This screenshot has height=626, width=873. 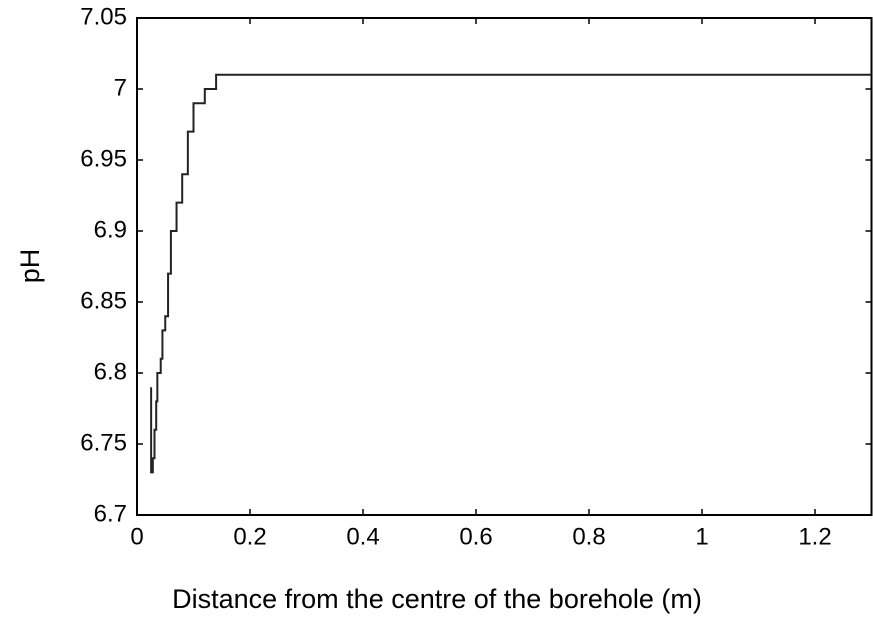 I want to click on x-tick-label: 0.6, so click(x=475, y=536).